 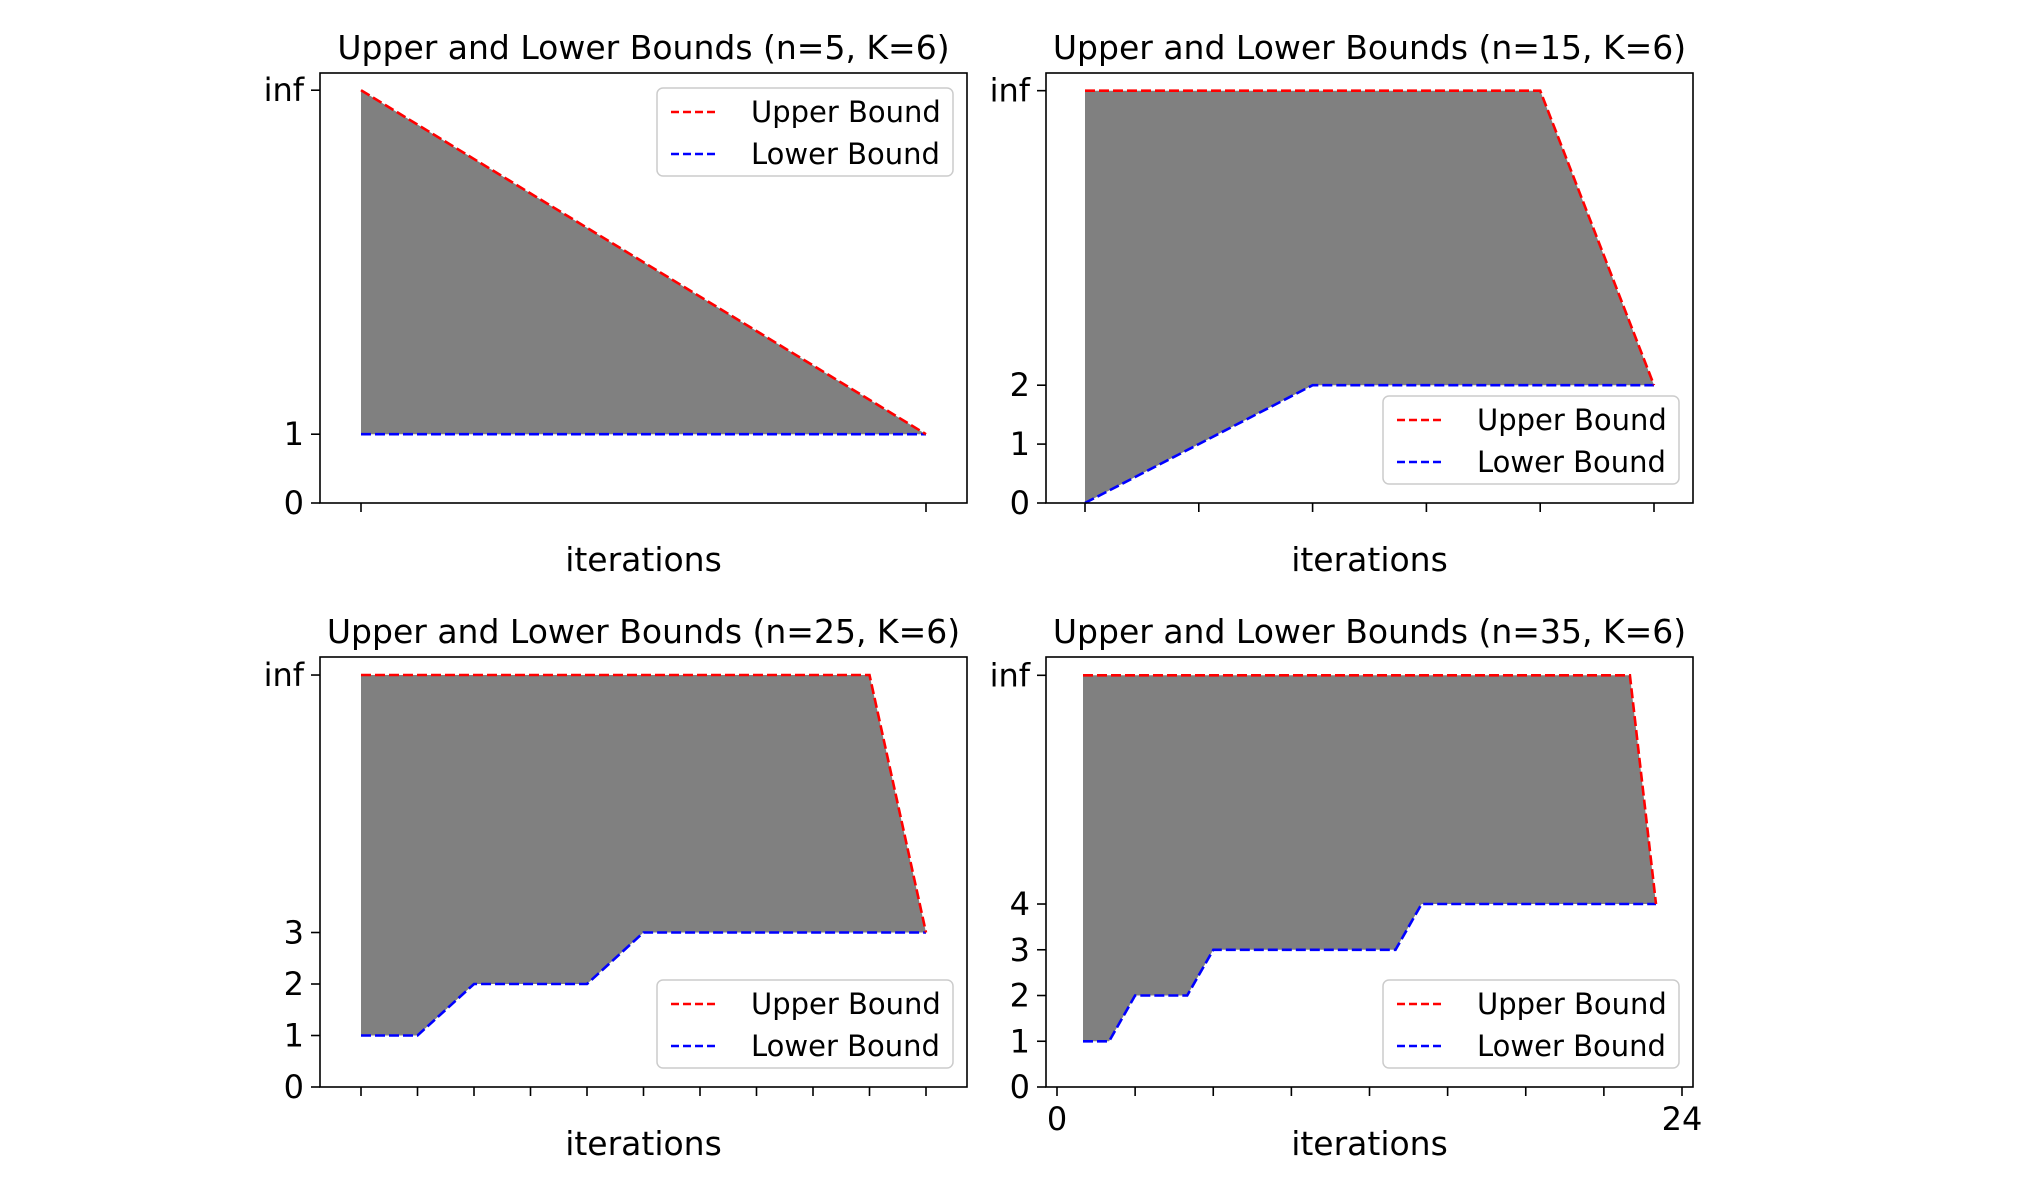 What do you see at coordinates (1057, 1119) in the screenshot?
I see `x-tick-label: 0` at bounding box center [1057, 1119].